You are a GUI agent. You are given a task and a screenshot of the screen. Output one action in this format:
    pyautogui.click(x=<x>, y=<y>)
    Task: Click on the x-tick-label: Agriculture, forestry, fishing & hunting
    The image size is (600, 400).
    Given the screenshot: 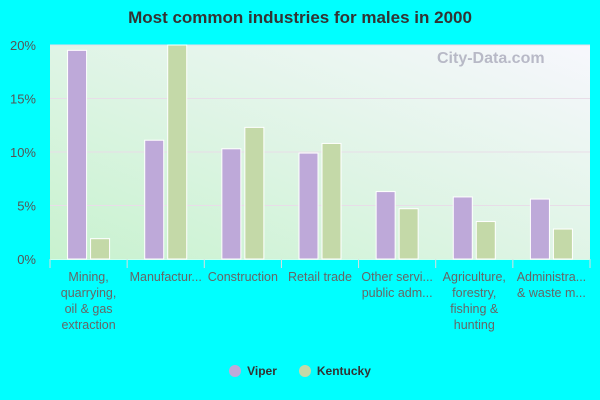 What is the action you would take?
    pyautogui.click(x=474, y=301)
    